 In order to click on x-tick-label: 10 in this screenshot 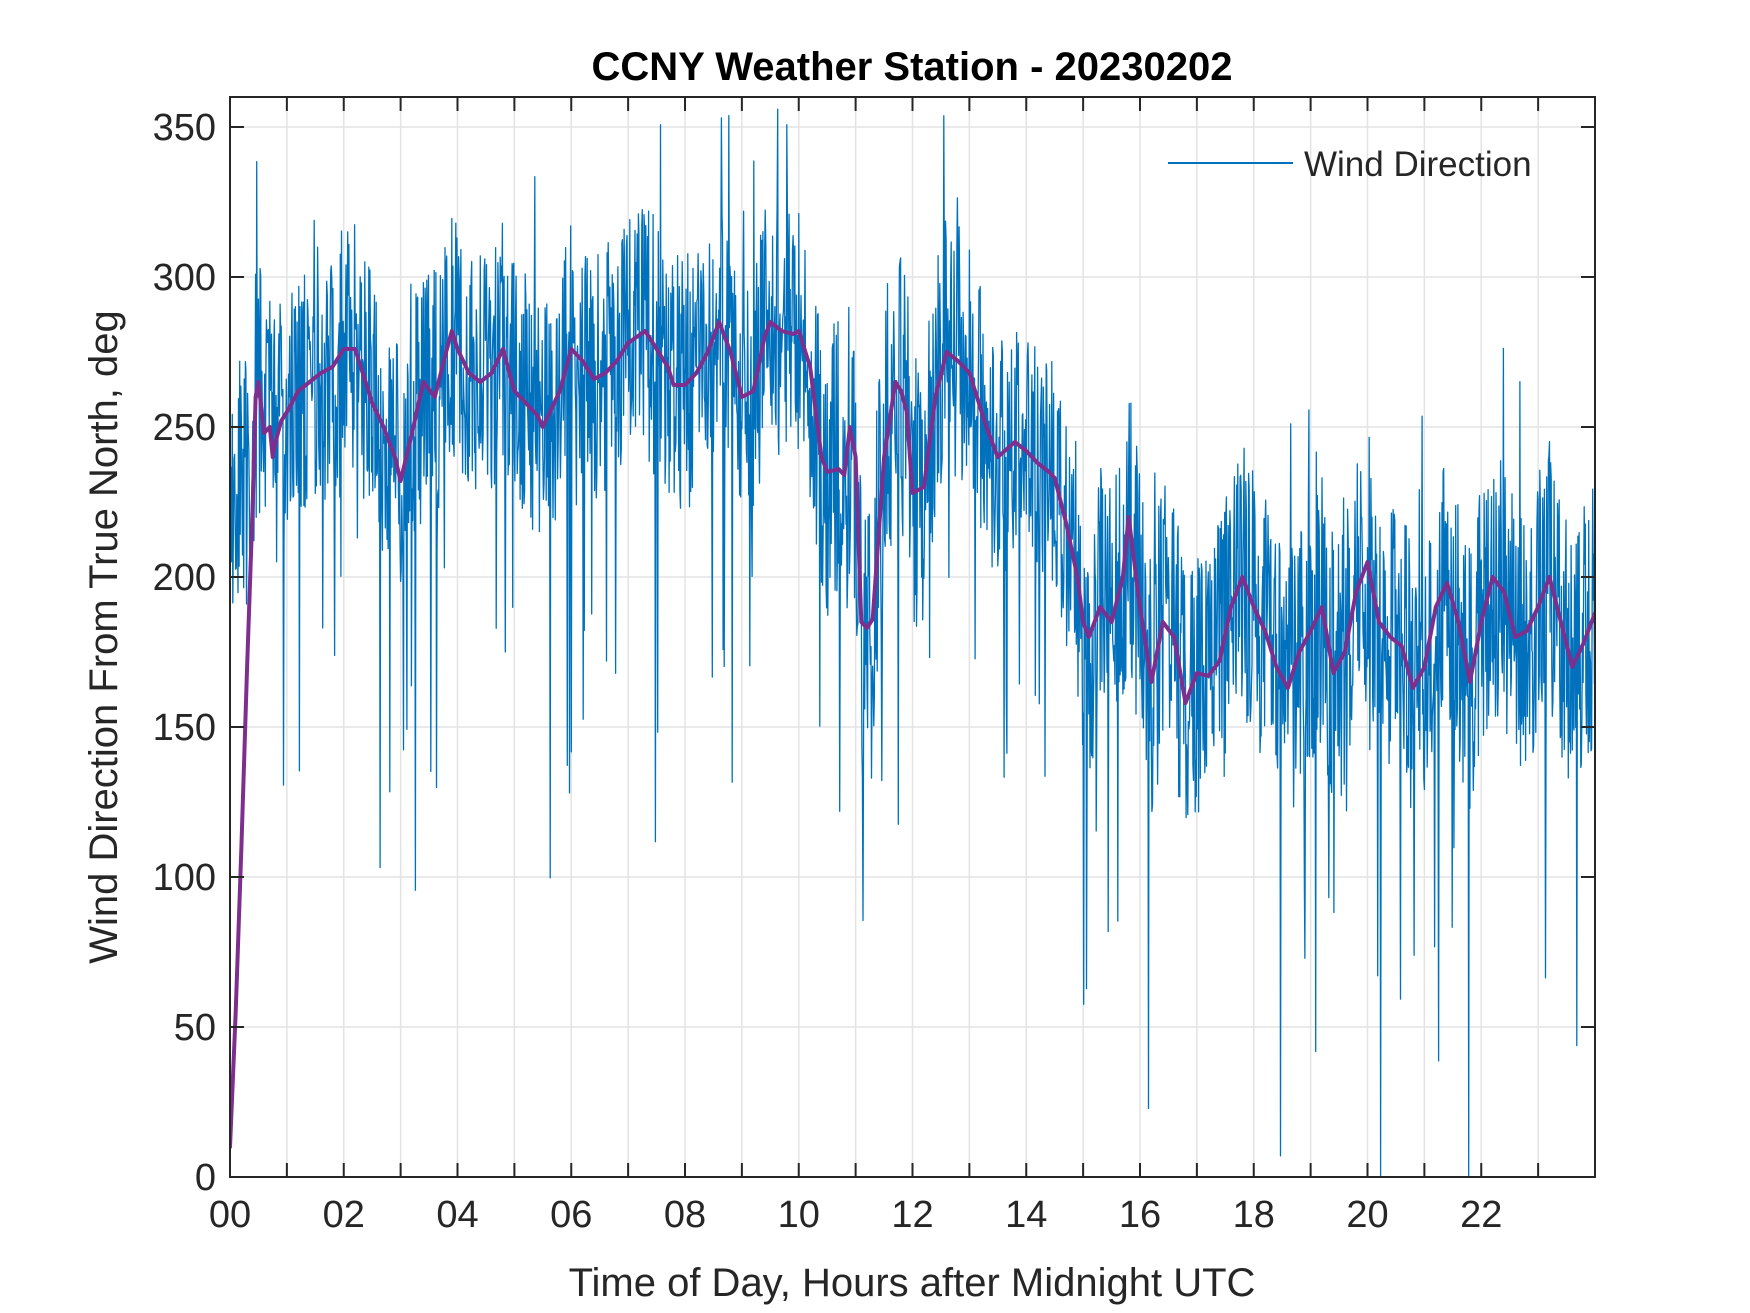, I will do `click(799, 1215)`.